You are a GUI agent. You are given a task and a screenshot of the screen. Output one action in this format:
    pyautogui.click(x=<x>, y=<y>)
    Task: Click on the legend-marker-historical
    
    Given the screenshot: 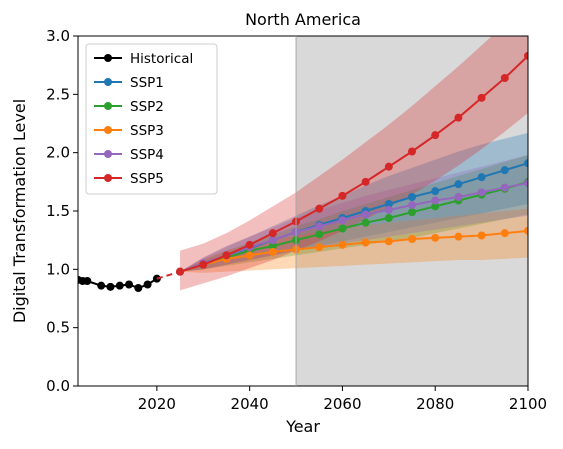 What is the action you would take?
    pyautogui.click(x=108, y=58)
    